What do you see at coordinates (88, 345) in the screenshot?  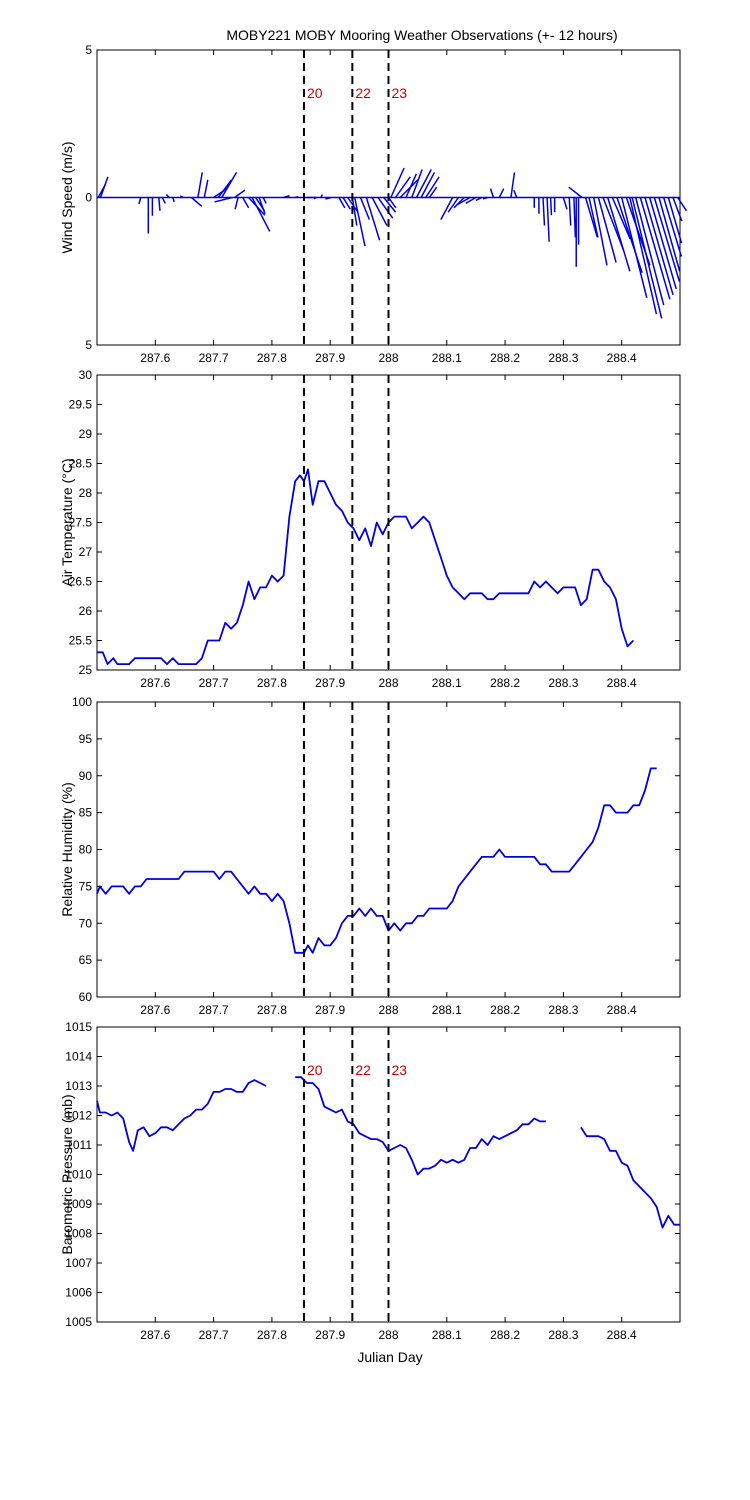 I see `y-tick-label: 5` at bounding box center [88, 345].